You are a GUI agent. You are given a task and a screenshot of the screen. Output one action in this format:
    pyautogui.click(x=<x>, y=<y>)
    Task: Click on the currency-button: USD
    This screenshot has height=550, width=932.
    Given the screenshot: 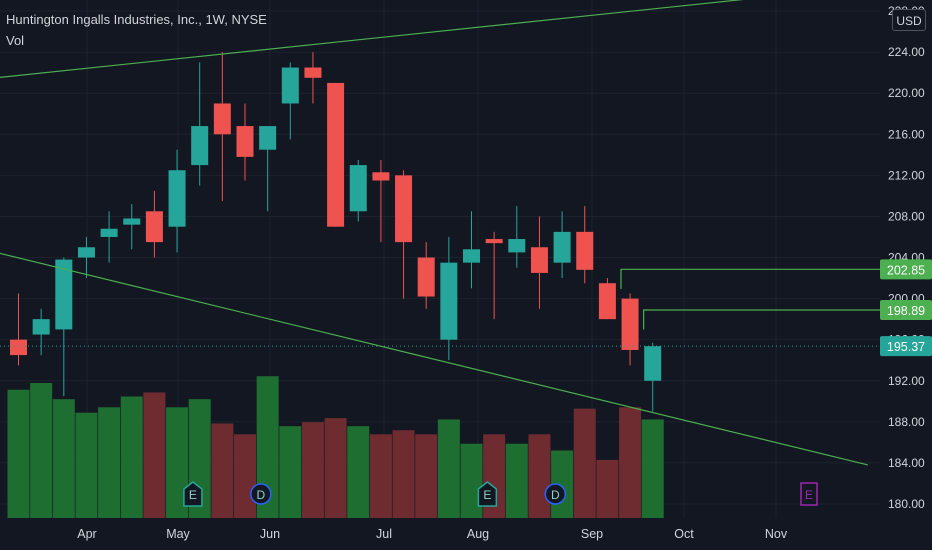 What is the action you would take?
    pyautogui.click(x=909, y=20)
    